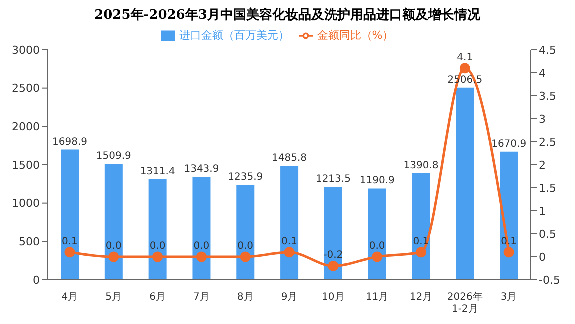  Describe the element at coordinates (355, 35) in the screenshot. I see `legend-label: 金额同比（%）` at that location.